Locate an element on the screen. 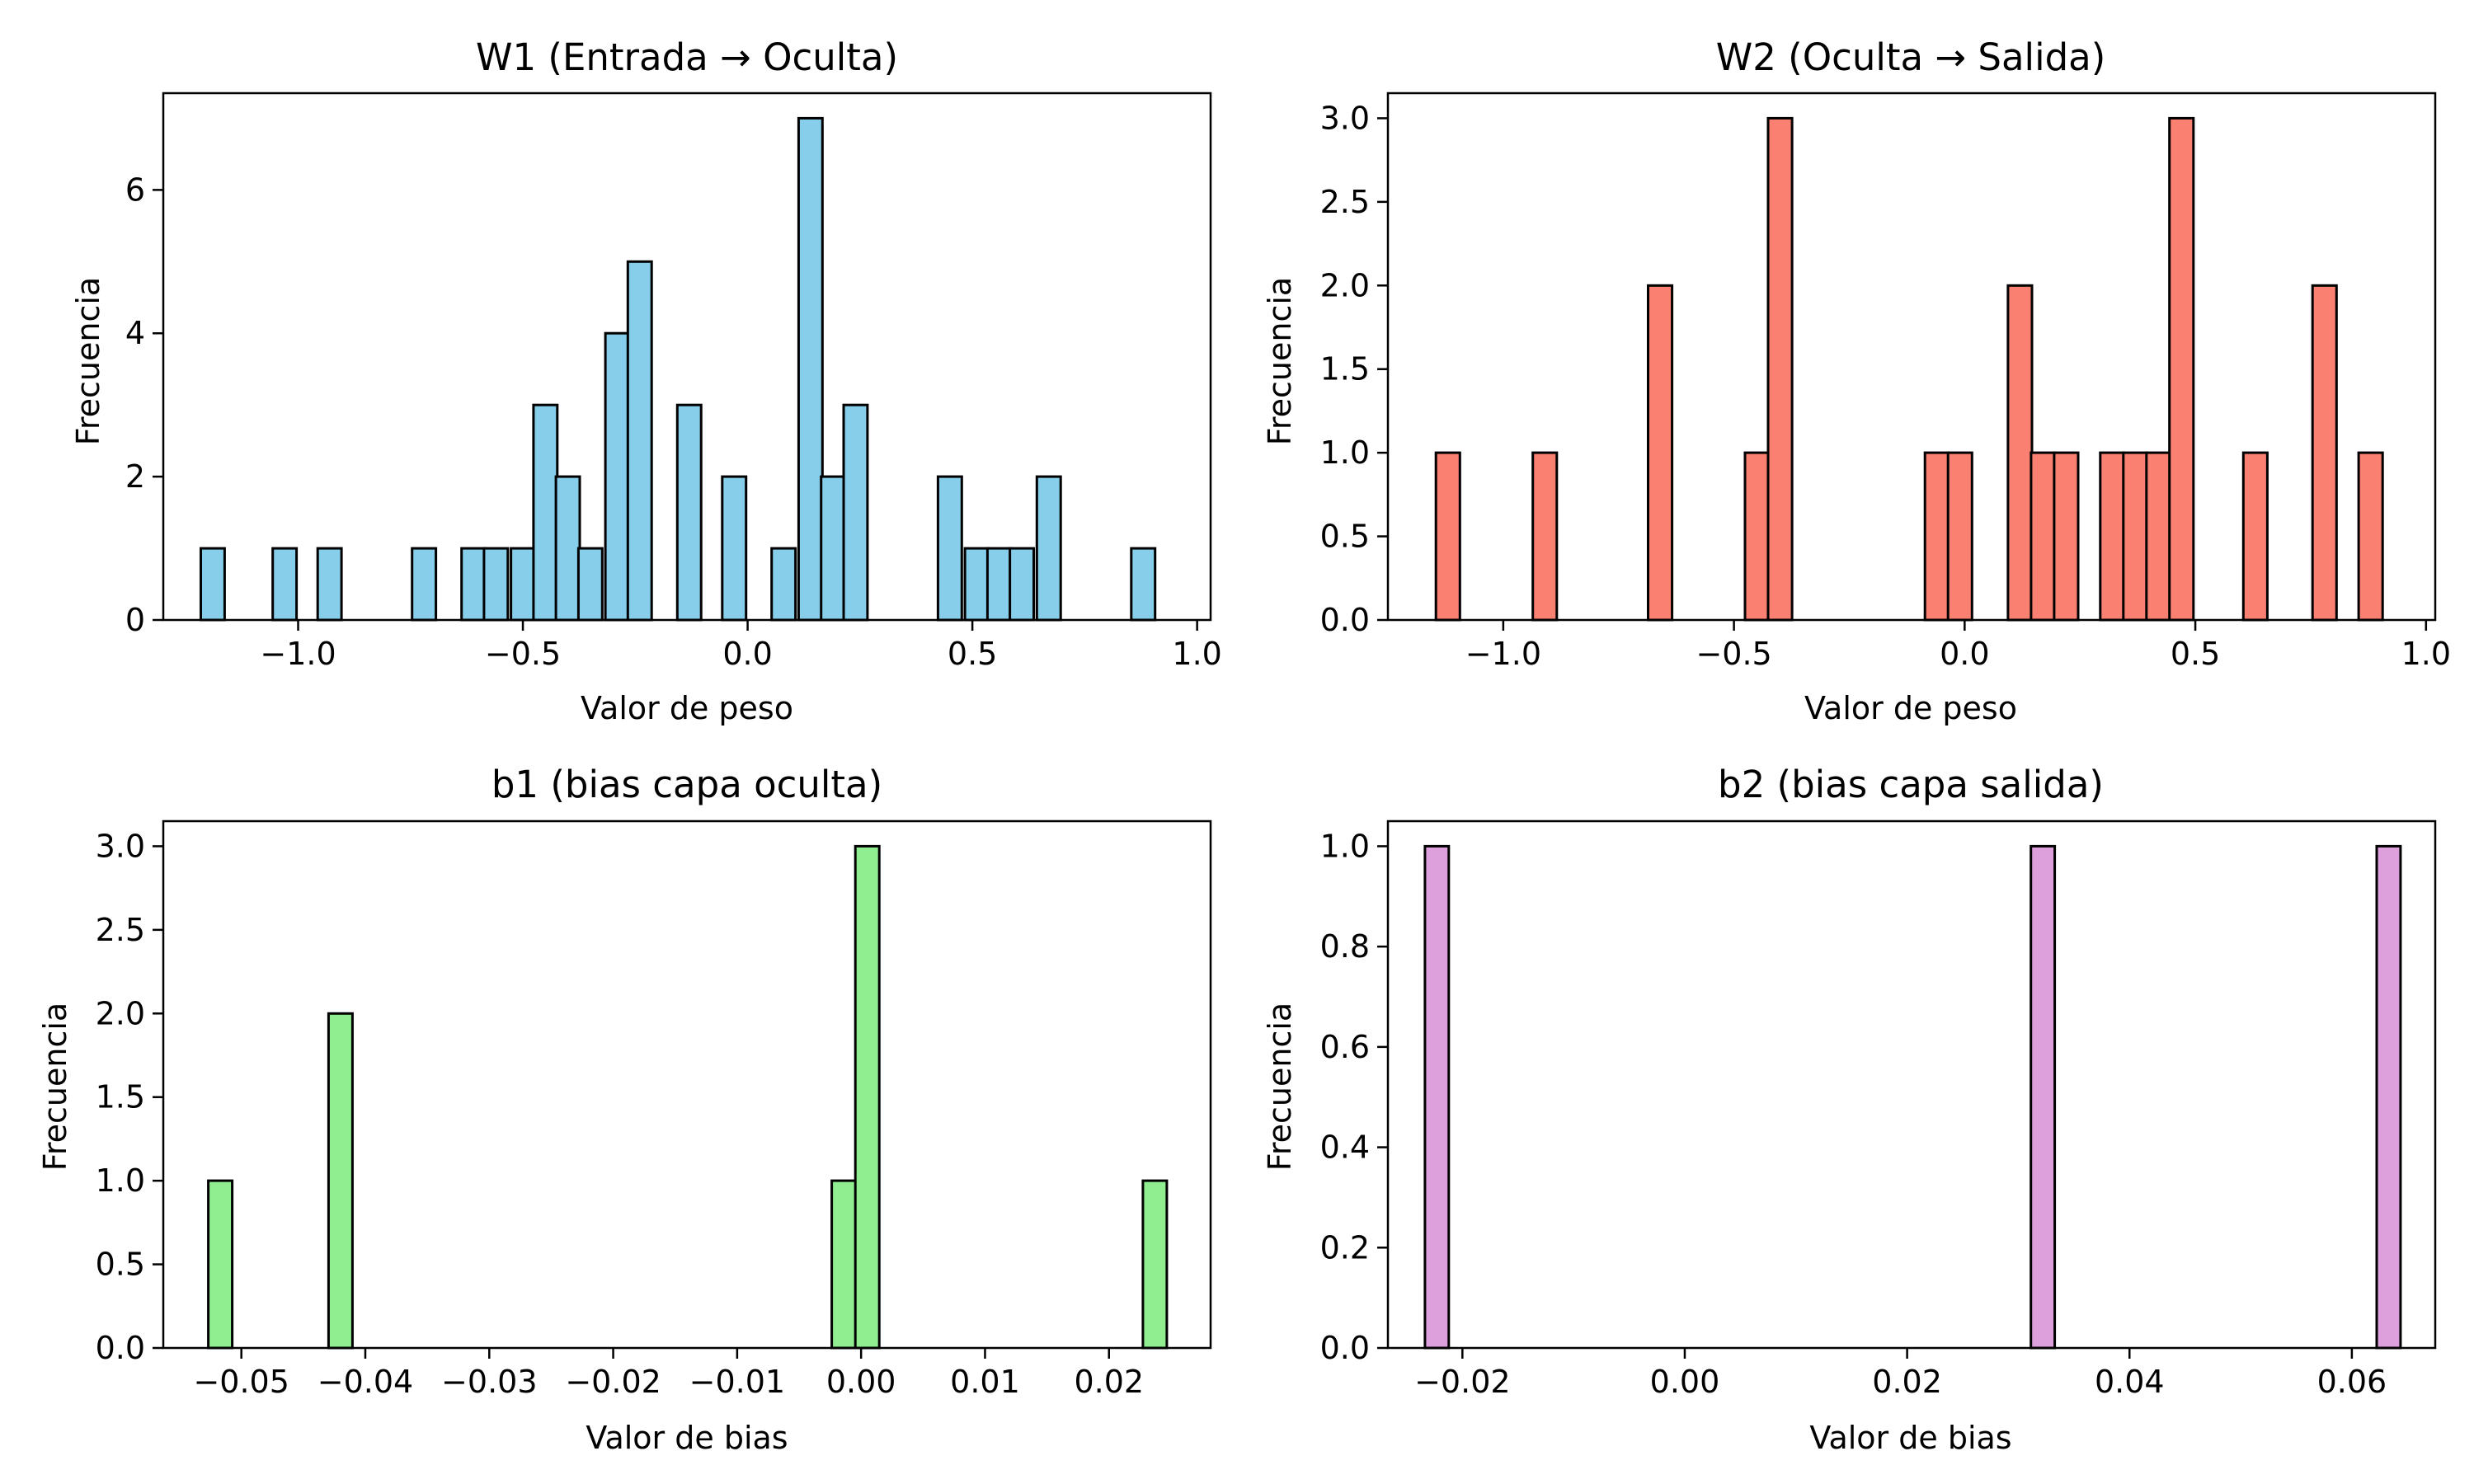 Image resolution: width=2474 pixels, height=1484 pixels. x-tick-label: −0.03 is located at coordinates (489, 1382).